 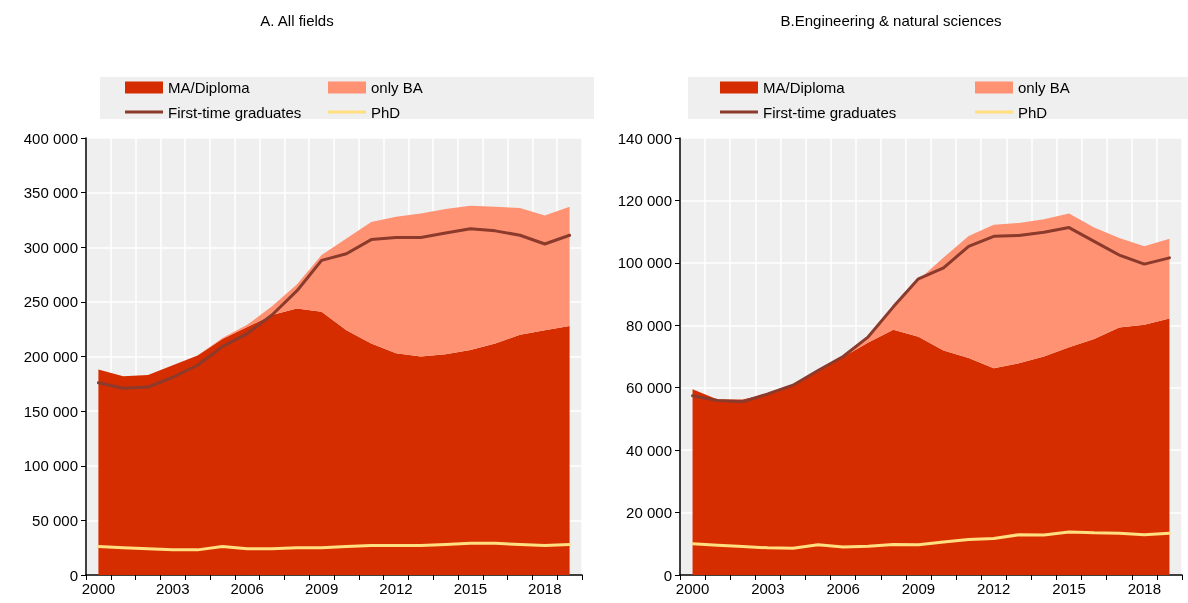 What do you see at coordinates (644, 138) in the screenshot?
I see `y-tick-label: 140 000` at bounding box center [644, 138].